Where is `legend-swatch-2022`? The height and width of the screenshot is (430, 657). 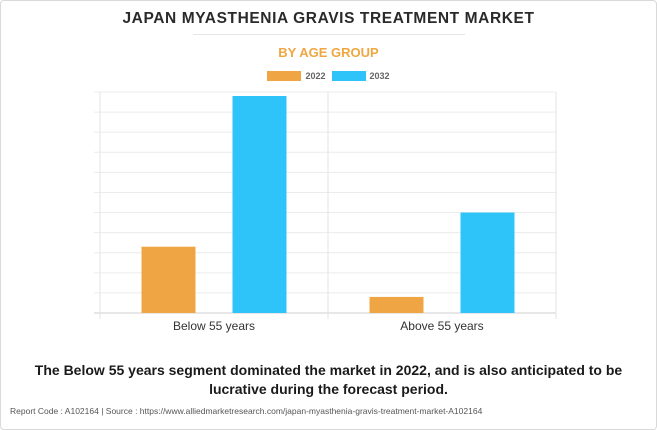 legend-swatch-2022 is located at coordinates (284, 76).